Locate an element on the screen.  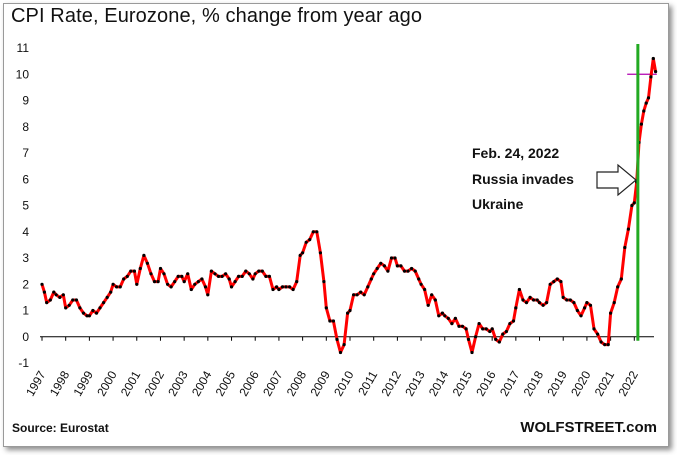
y-tick-label: 9 is located at coordinates (25, 101).